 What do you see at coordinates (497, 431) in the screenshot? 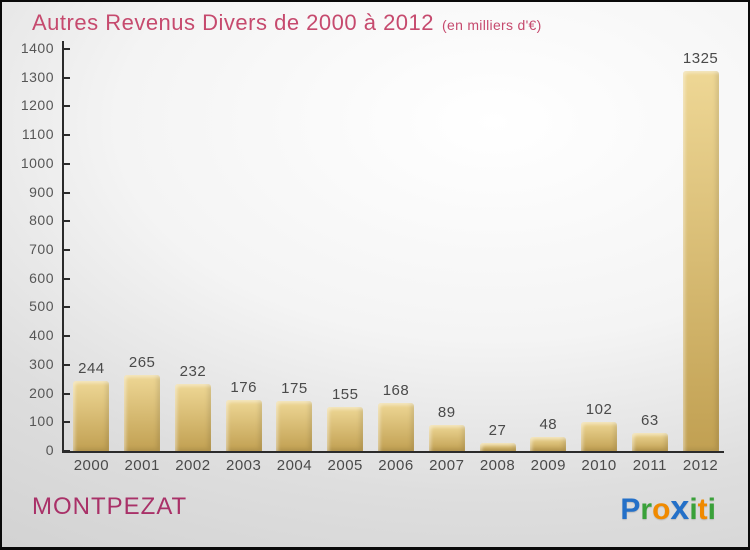
I see `bar-value-label: 27` at bounding box center [497, 431].